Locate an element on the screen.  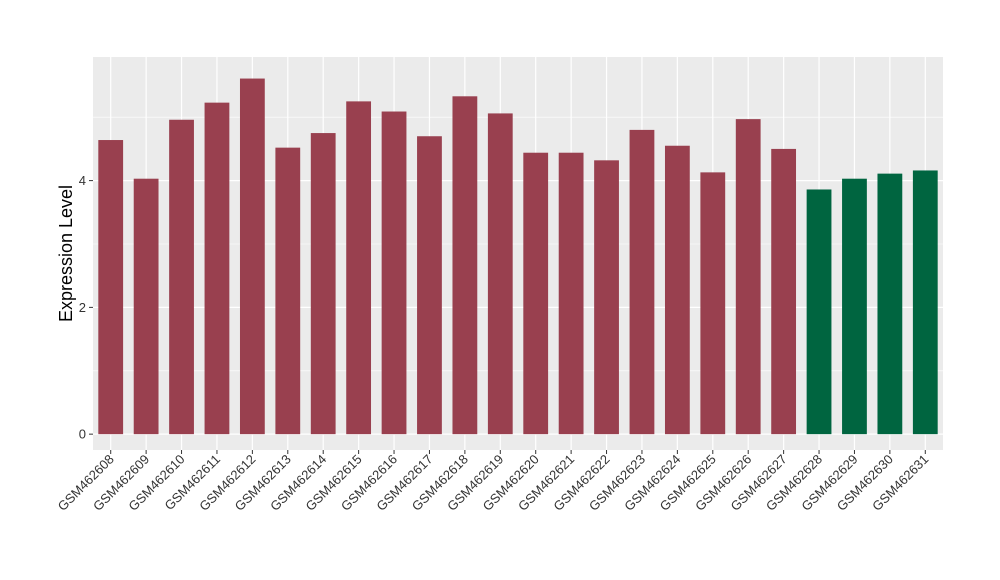
y-axis-title: Expression Level is located at coordinates (66, 253).